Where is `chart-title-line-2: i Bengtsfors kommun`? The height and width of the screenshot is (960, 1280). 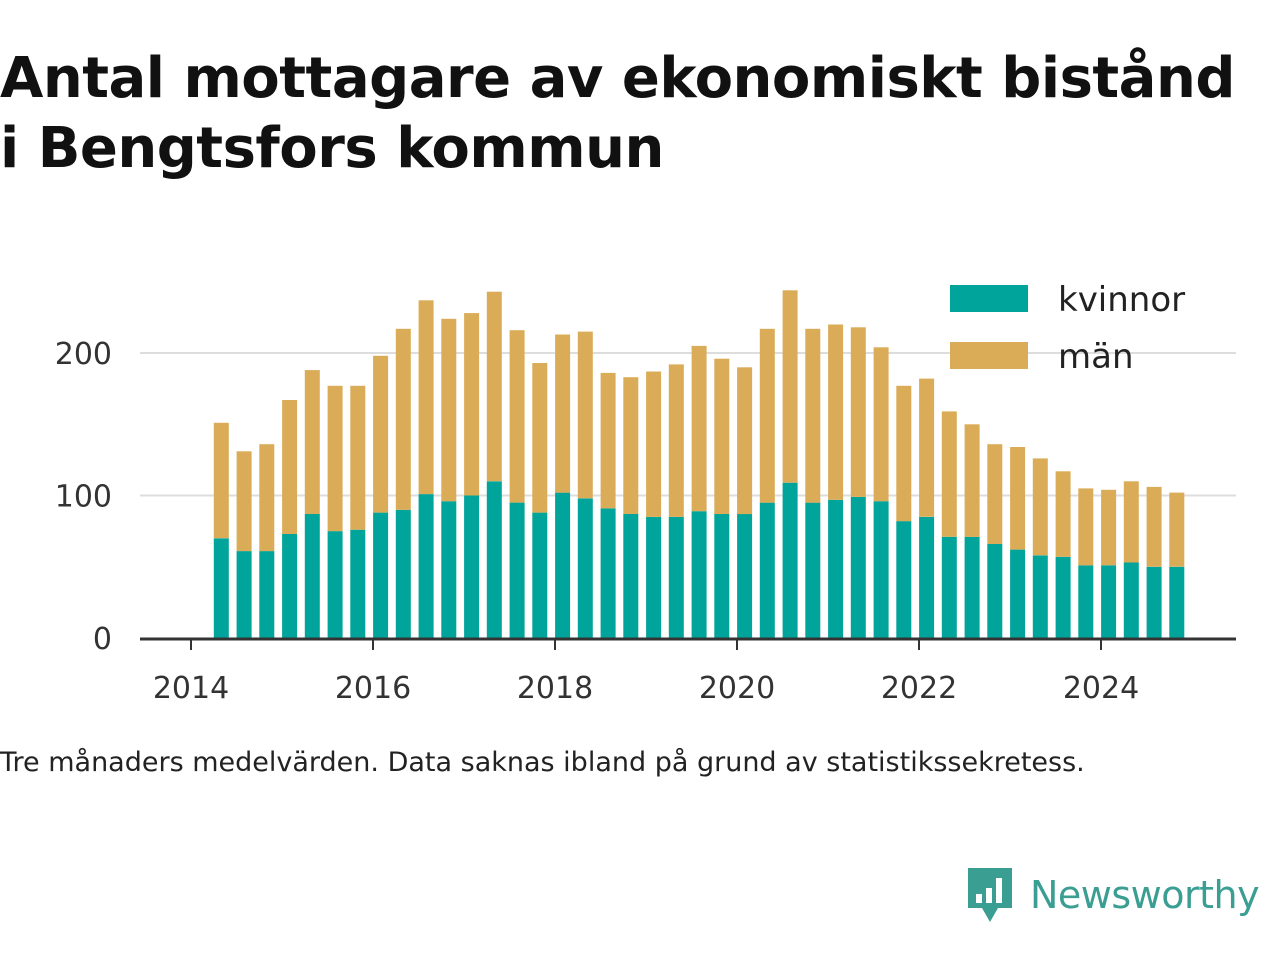
chart-title-line-2: i Bengtsfors kommun is located at coordinates (332, 148).